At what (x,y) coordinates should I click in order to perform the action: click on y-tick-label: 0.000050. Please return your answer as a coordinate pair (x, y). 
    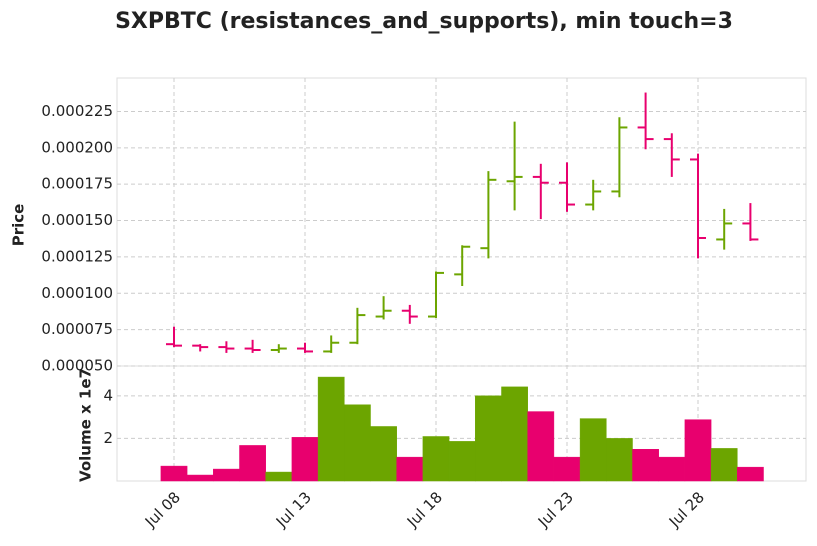
    Looking at the image, I should click on (77, 366).